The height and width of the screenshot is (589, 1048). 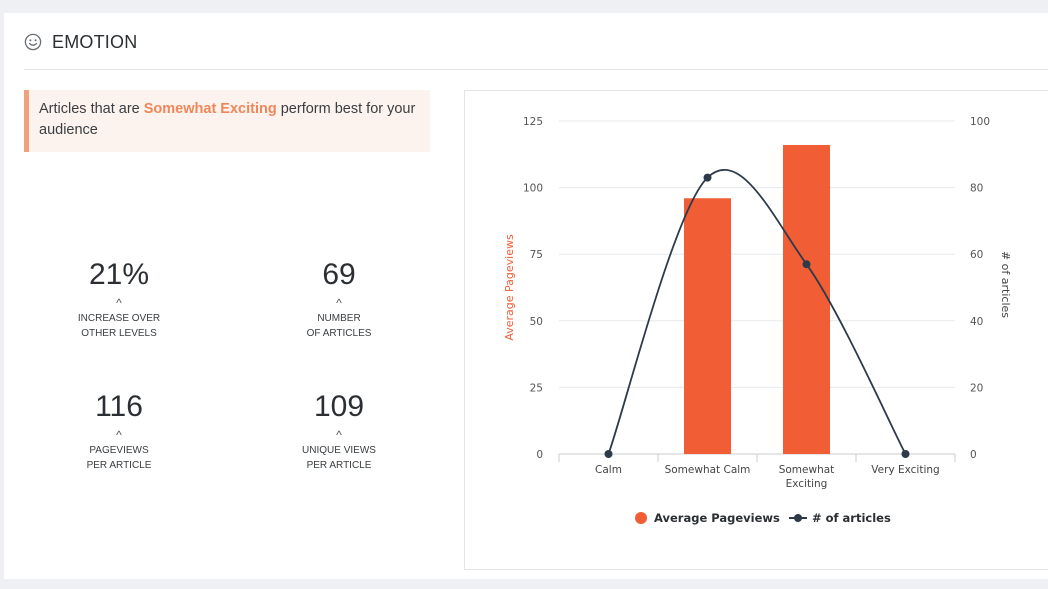 I want to click on y-tick-label: 100, so click(x=533, y=189).